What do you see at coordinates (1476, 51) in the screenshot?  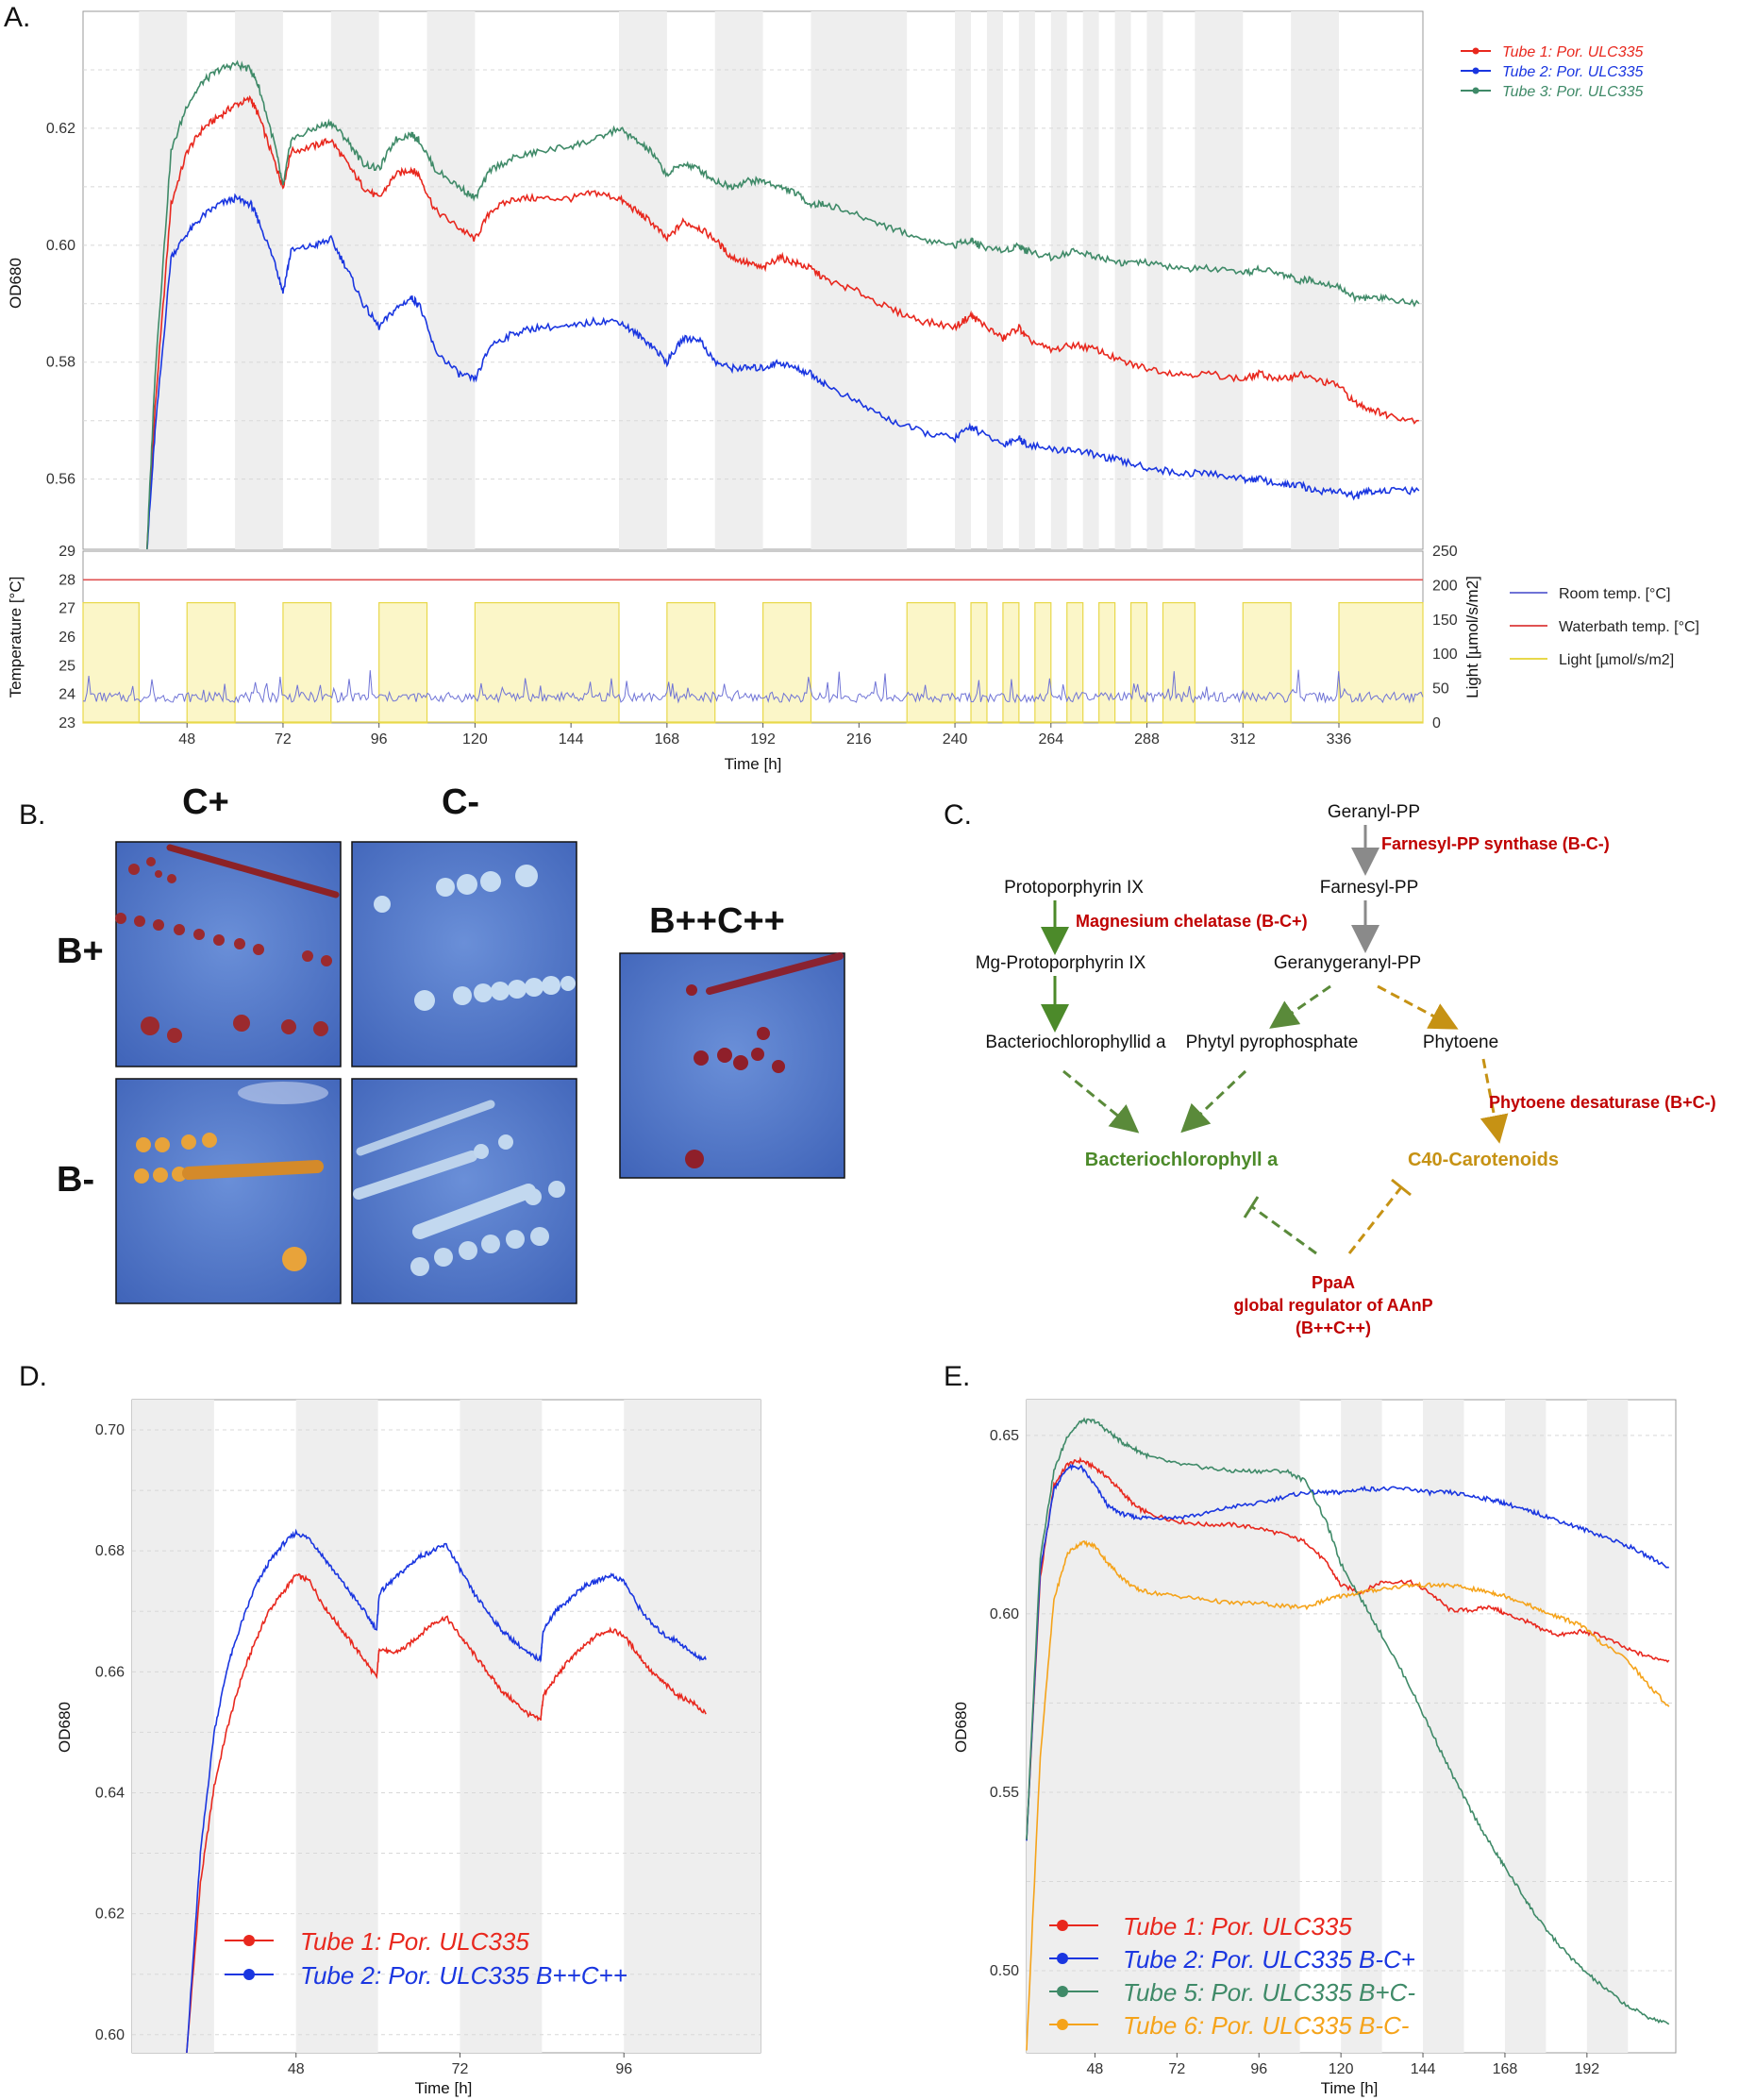 I see `legend-dot-red` at bounding box center [1476, 51].